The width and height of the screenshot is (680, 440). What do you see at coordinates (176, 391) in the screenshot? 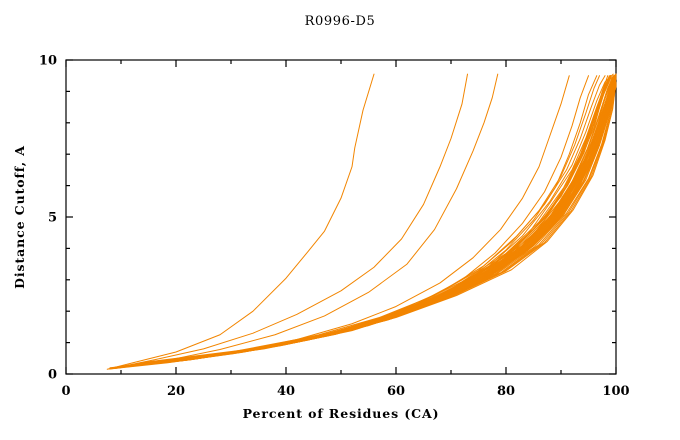
I see `x-tick-label: 20` at bounding box center [176, 391].